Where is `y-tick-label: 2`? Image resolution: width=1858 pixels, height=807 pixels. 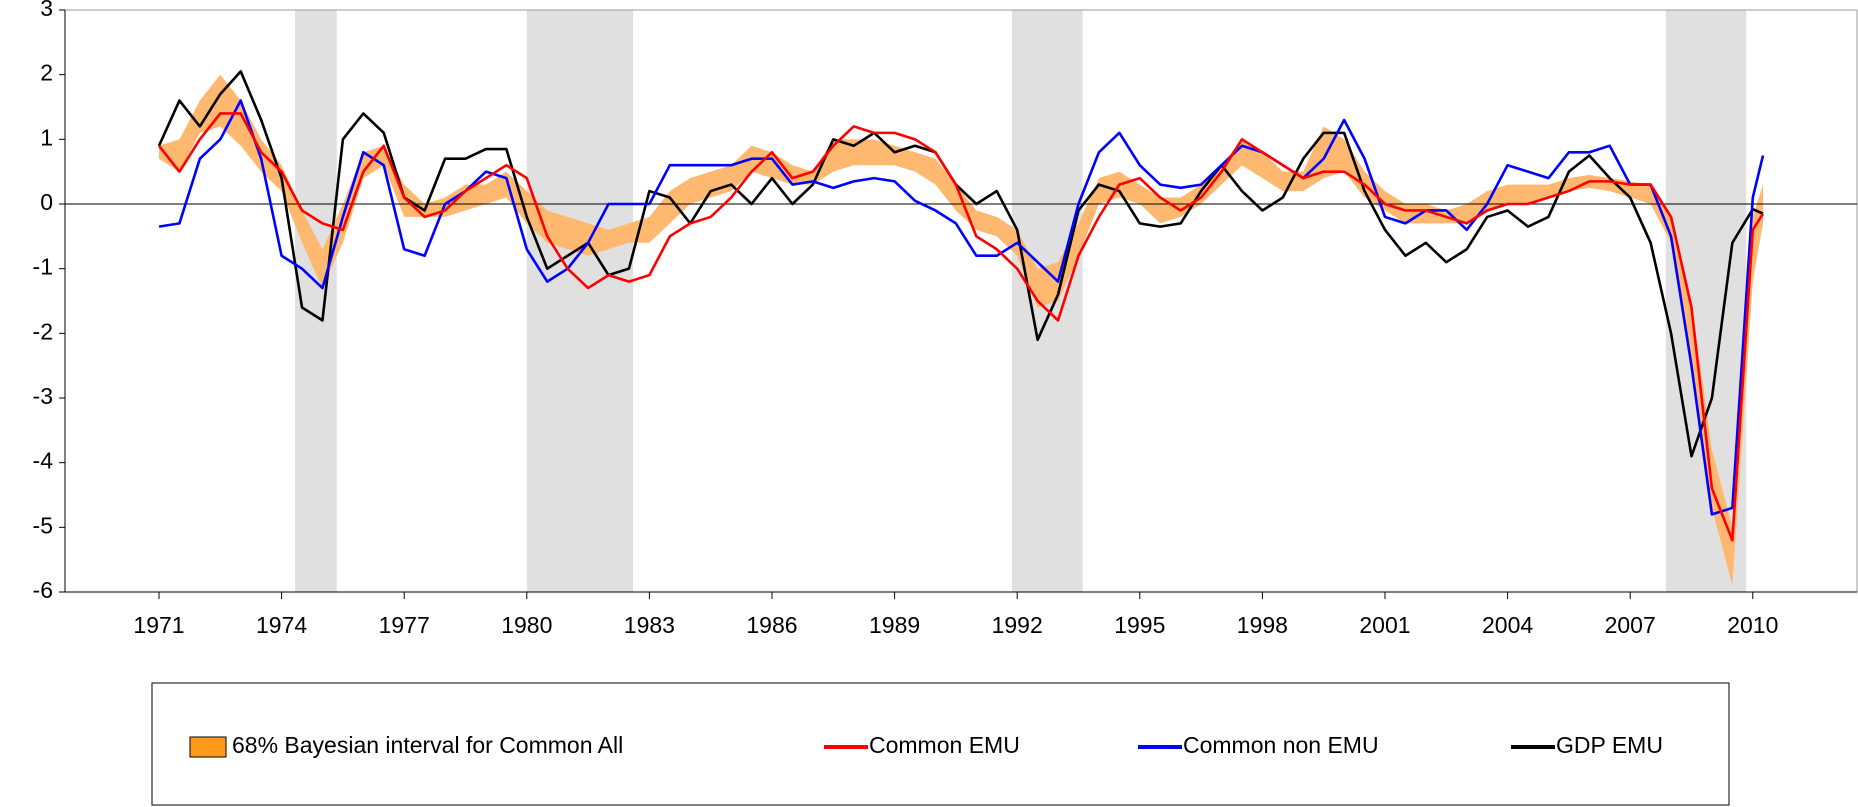 y-tick-label: 2 is located at coordinates (46, 73).